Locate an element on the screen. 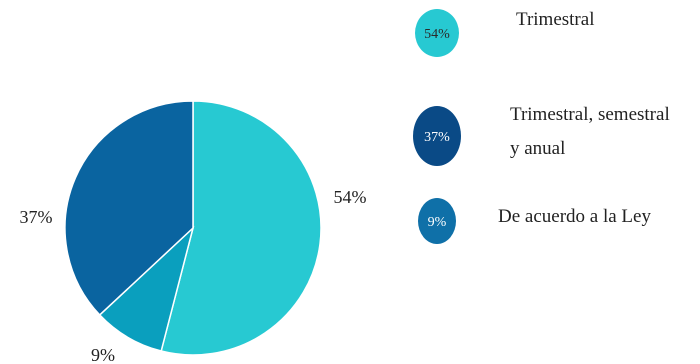 The height and width of the screenshot is (364, 700). legend-badge-label: 37% is located at coordinates (437, 137).